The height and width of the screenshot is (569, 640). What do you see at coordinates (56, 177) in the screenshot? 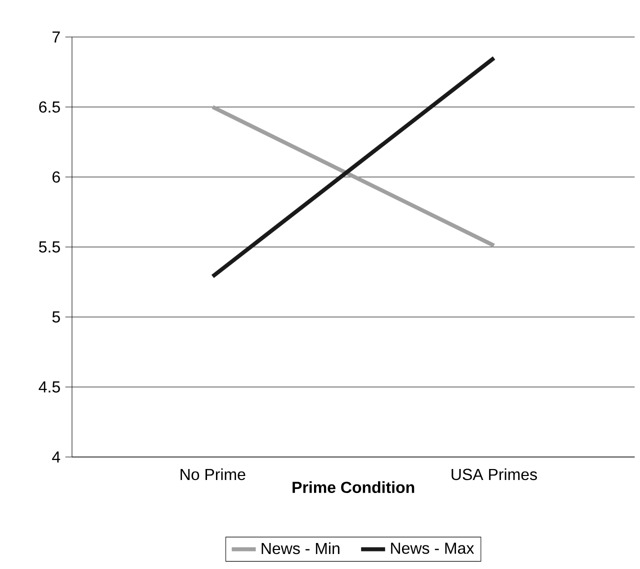
I see `y-tick-label: 6` at bounding box center [56, 177].